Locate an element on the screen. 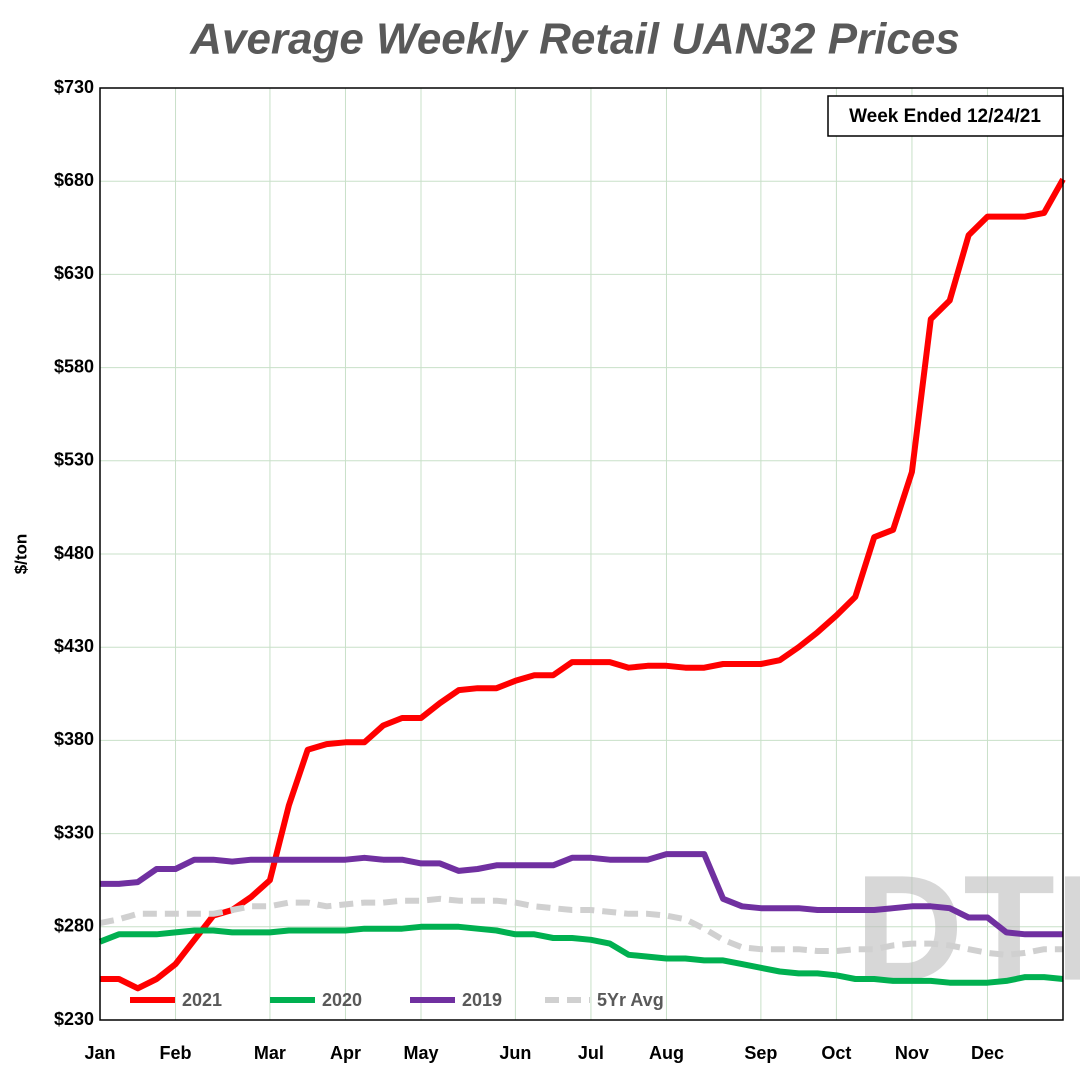 Image resolution: width=1080 pixels, height=1085 pixels. x-tick-label: Feb is located at coordinates (176, 1053).